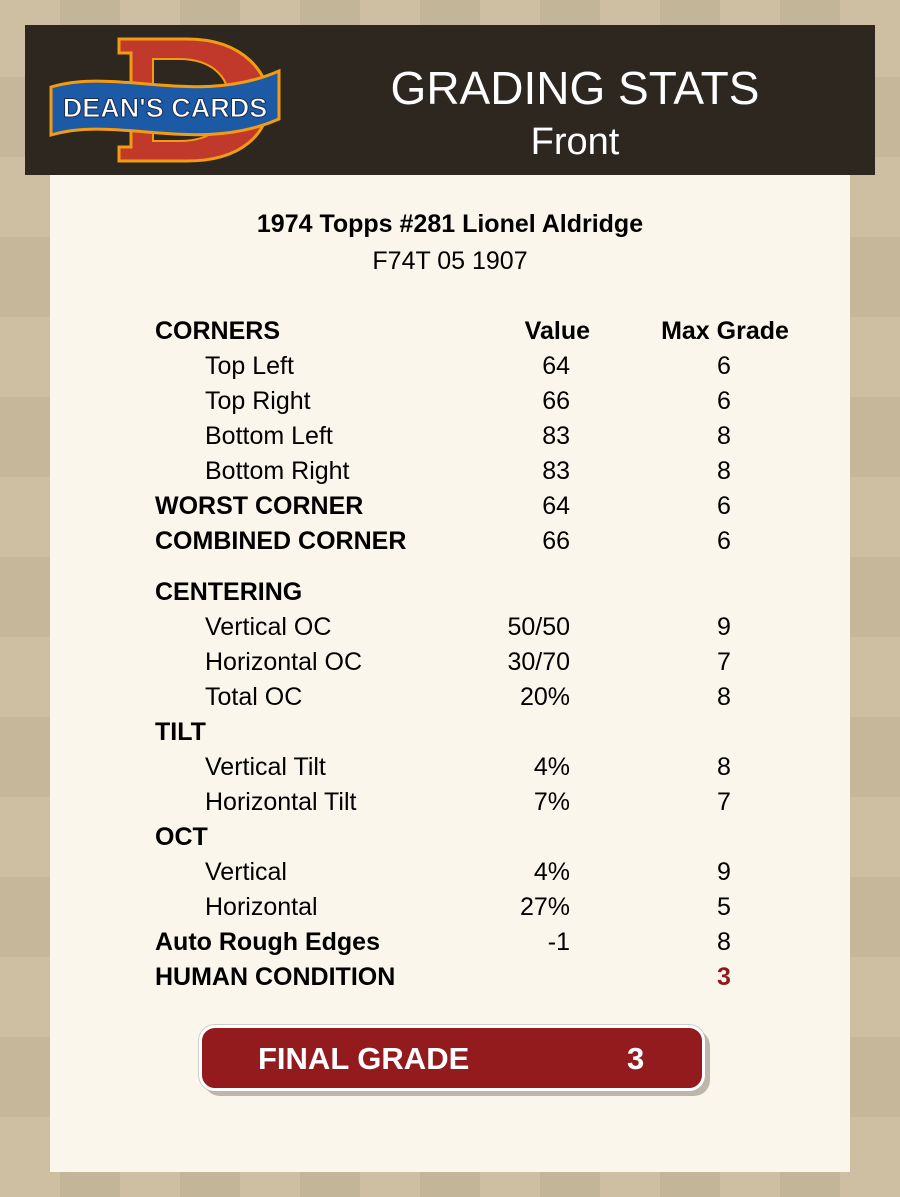 This screenshot has width=900, height=1197. Describe the element at coordinates (495, 508) in the screenshot. I see `table-row: WORST CORNER 64 6` at that location.